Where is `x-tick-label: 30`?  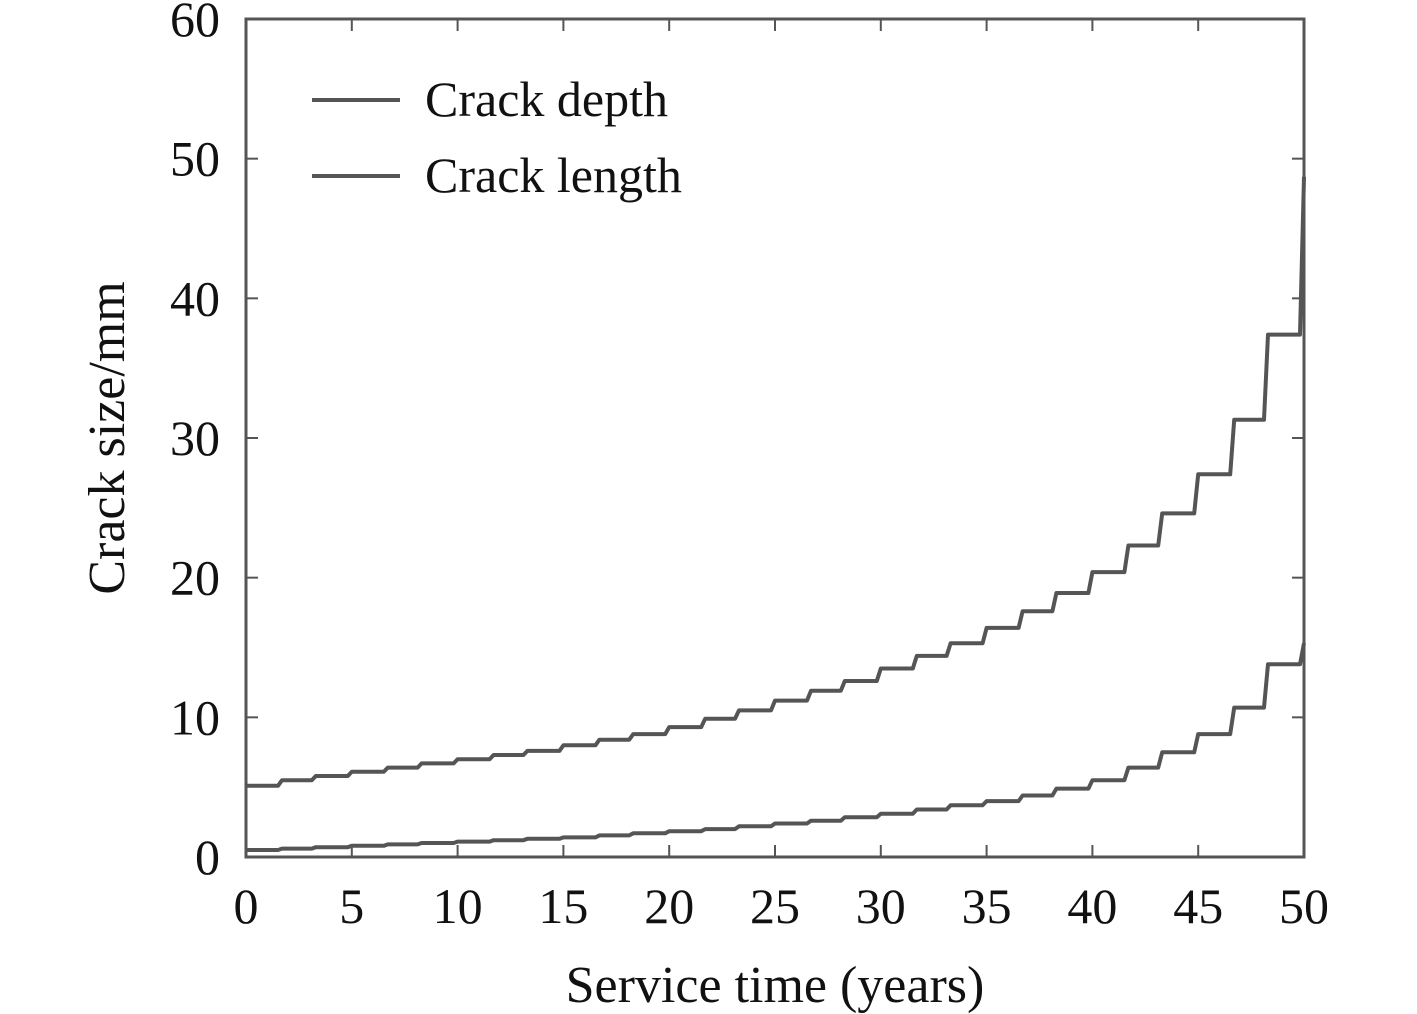 x-tick-label: 30 is located at coordinates (881, 906).